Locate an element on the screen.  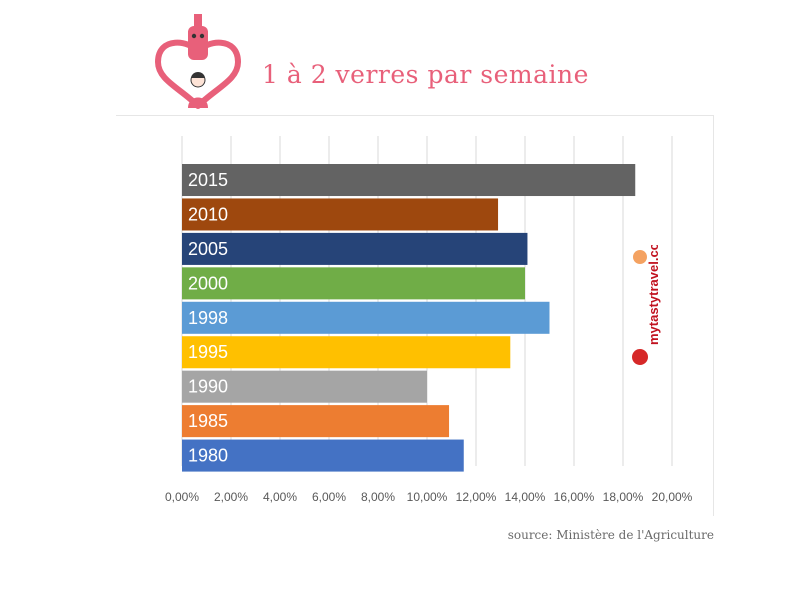
bar-label: 2015 is located at coordinates (208, 180).